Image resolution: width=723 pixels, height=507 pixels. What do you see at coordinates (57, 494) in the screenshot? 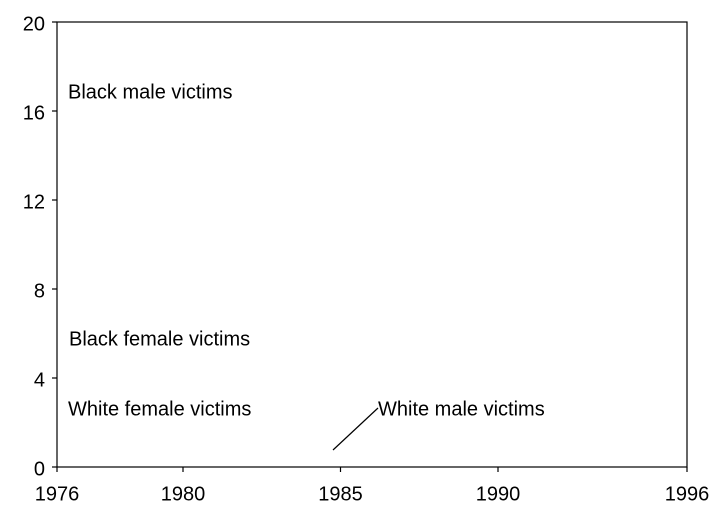
I see `x-tick-label: 1976` at bounding box center [57, 494].